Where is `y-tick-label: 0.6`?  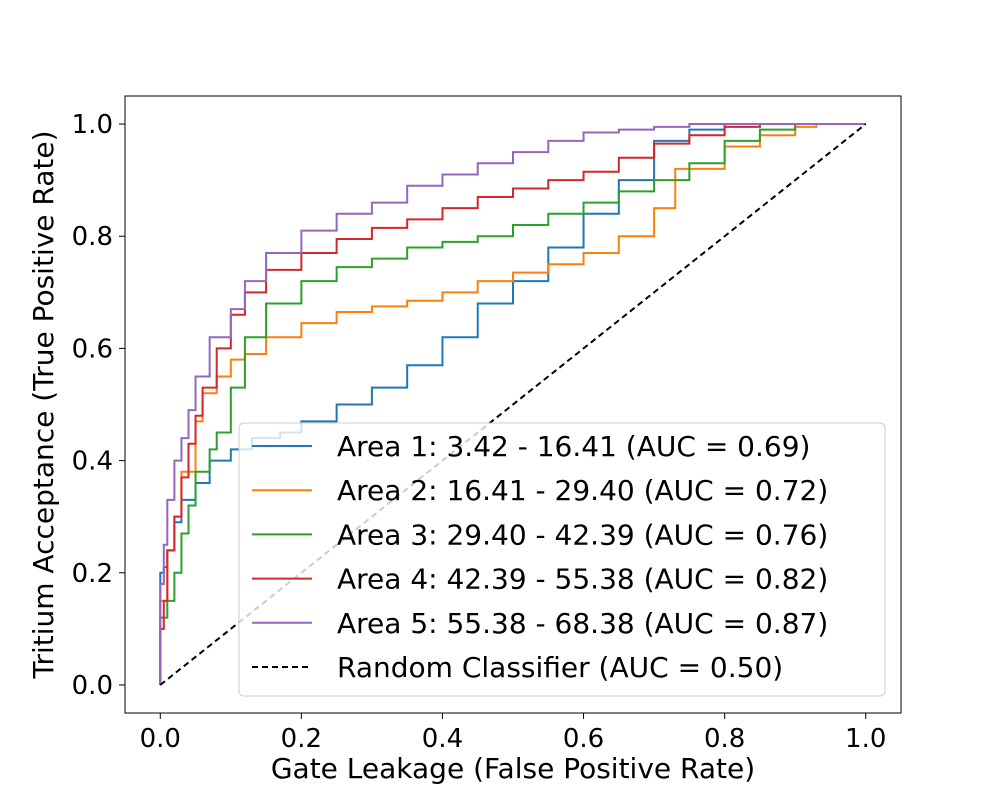 y-tick-label: 0.6 is located at coordinates (92, 349).